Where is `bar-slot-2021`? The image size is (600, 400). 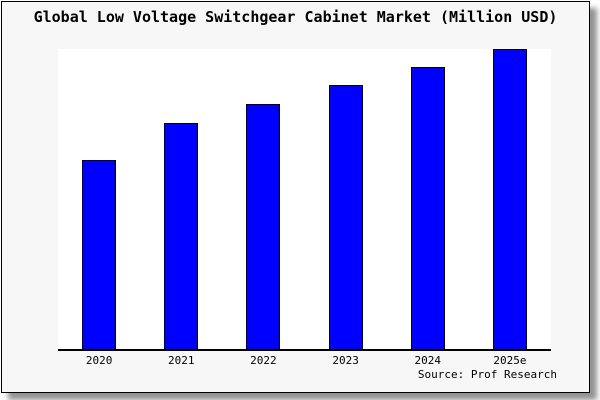 bar-slot-2021 is located at coordinates (181, 199).